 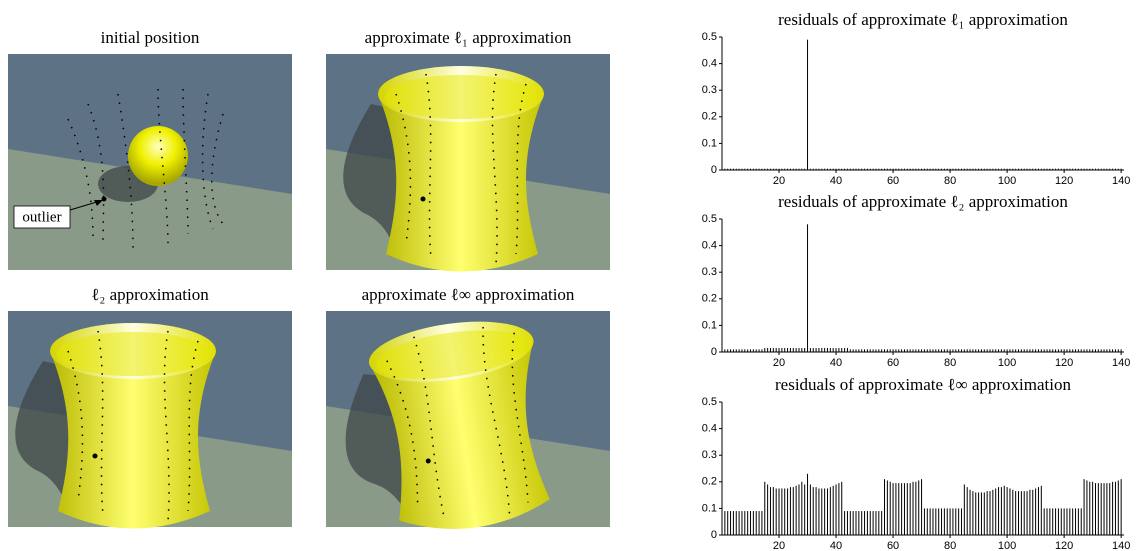 I want to click on y-tick-label: 0.1, so click(x=709, y=325).